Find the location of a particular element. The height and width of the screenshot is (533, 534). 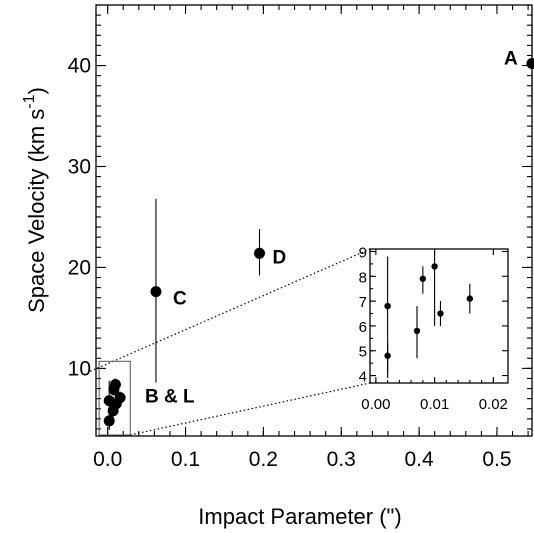

point-label-d: D is located at coordinates (280, 257).